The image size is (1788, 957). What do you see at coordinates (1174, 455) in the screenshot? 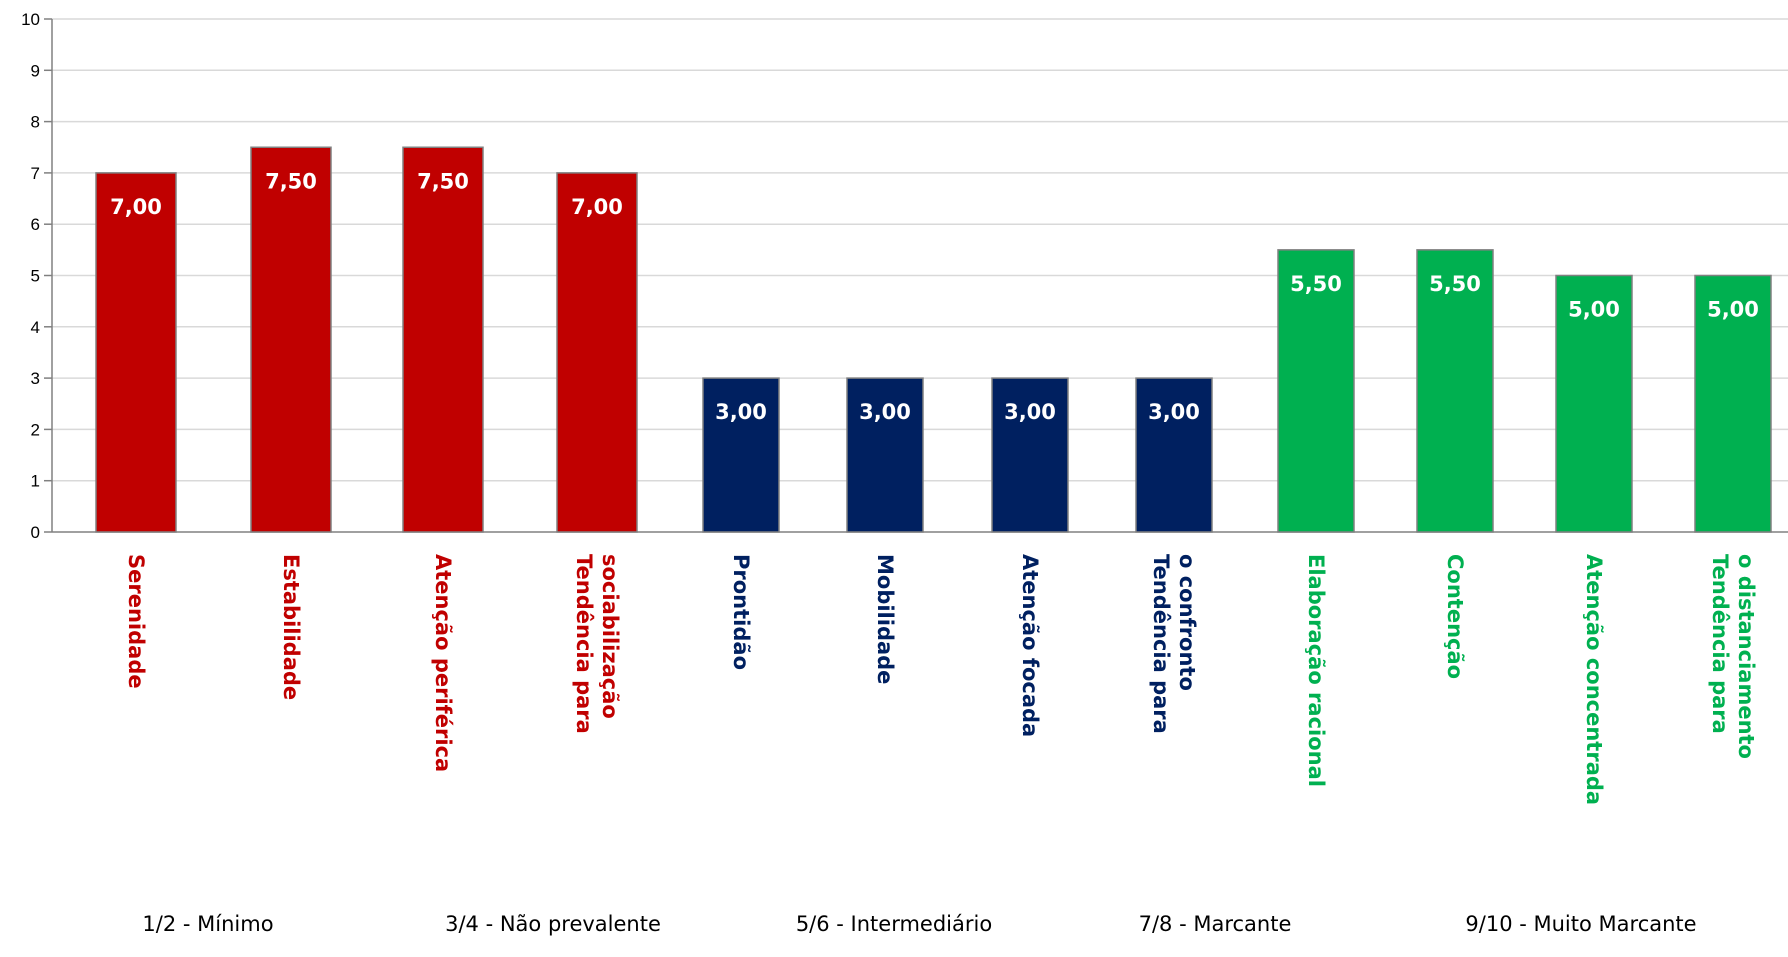
I see `bar-tendencia-para-o-confronto` at bounding box center [1174, 455].